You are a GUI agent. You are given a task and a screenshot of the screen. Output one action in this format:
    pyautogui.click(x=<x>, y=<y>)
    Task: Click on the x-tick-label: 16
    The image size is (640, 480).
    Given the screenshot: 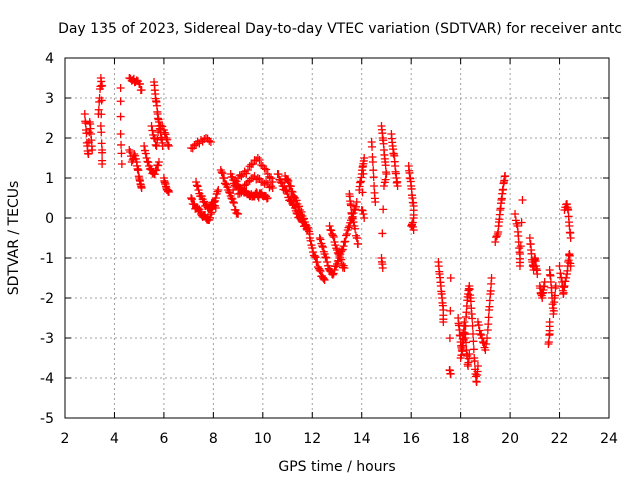 What is the action you would take?
    pyautogui.click(x=411, y=439)
    